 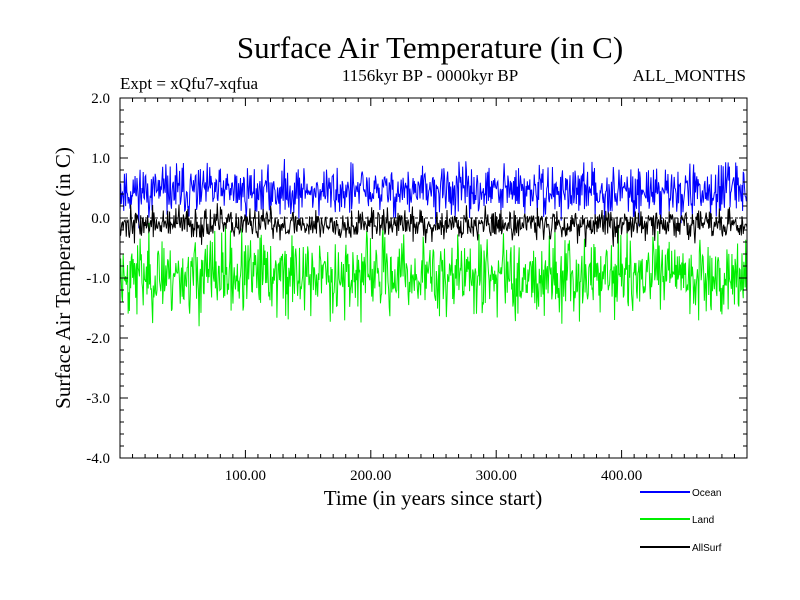 What do you see at coordinates (100, 159) in the screenshot?
I see `y-tick-label: 1.0` at bounding box center [100, 159].